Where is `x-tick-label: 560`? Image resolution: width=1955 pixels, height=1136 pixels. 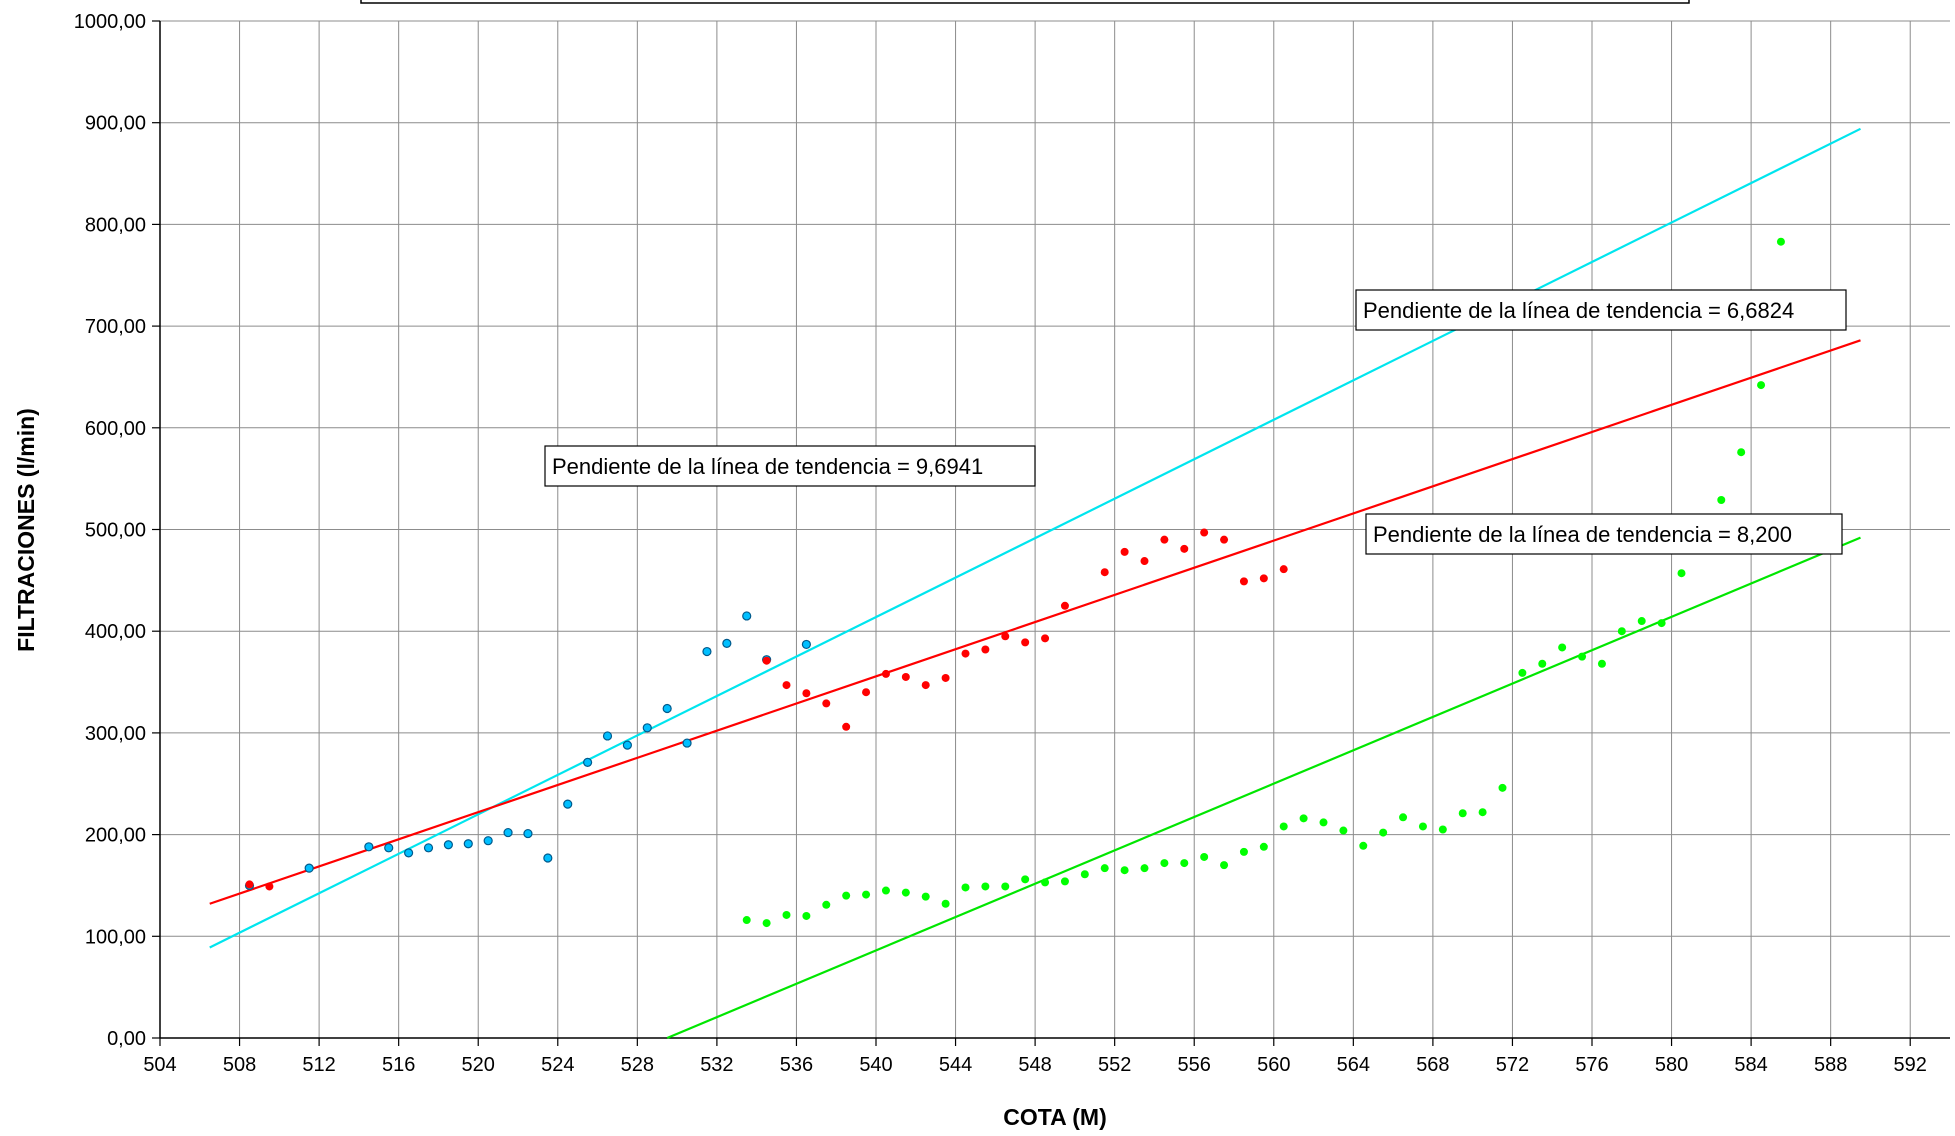 x-tick-label: 560 is located at coordinates (1273, 1065).